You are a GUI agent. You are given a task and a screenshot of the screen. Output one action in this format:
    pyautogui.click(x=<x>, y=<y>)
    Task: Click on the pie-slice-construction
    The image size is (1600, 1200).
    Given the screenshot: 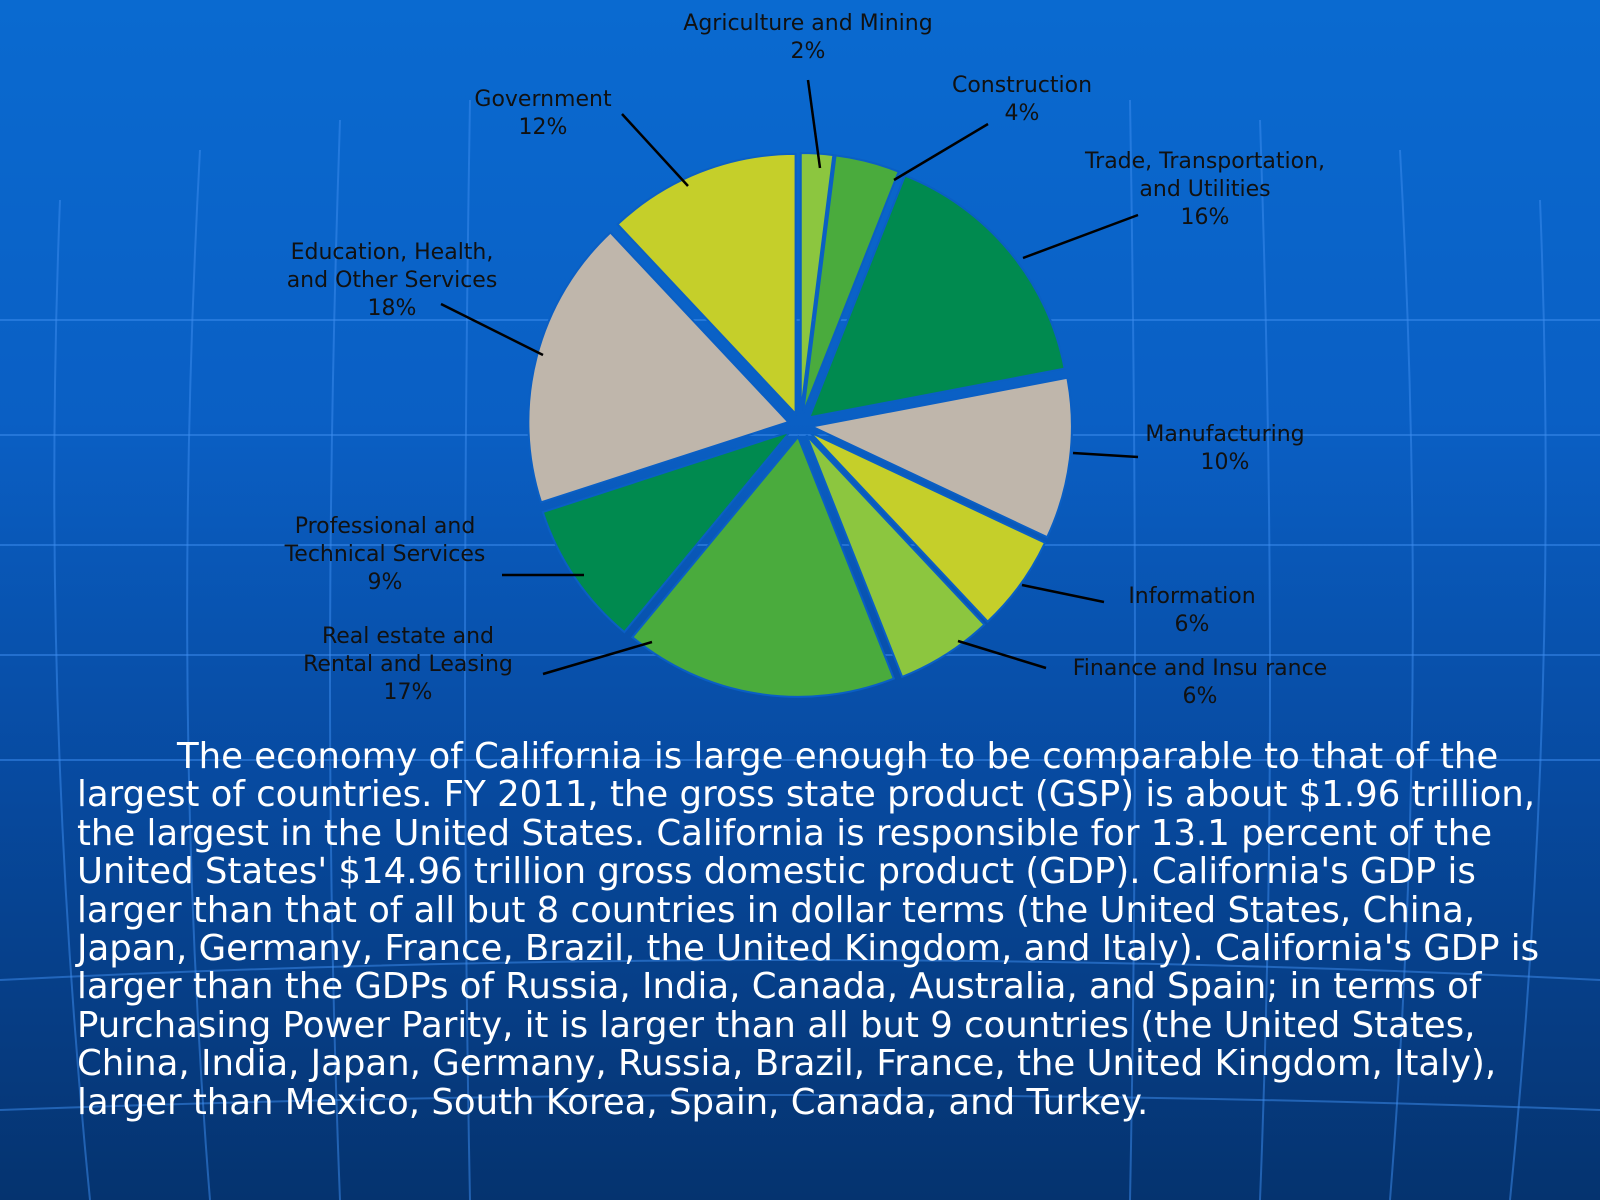 What is the action you would take?
    pyautogui.click(x=850, y=284)
    